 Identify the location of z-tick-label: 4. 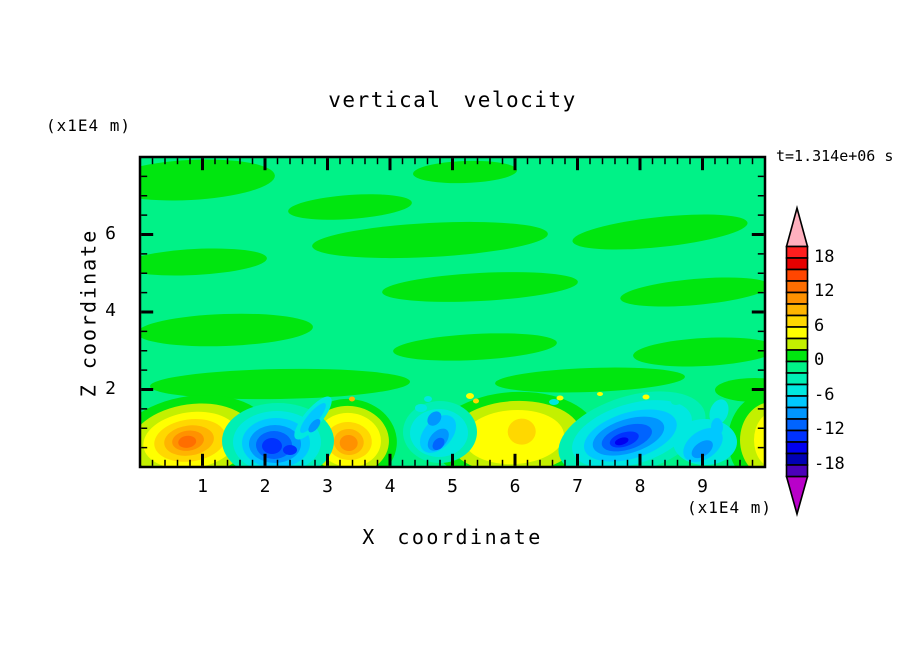
(110, 310).